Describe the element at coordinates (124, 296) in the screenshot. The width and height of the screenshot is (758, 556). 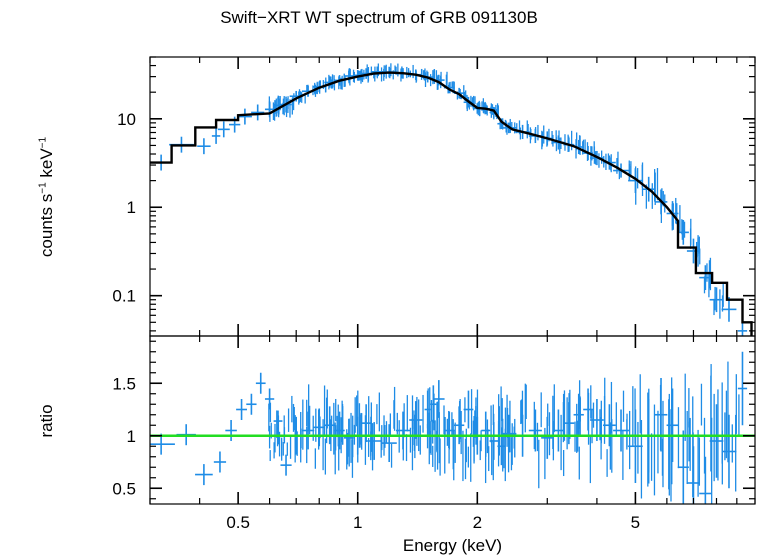
I see `y-tick-label: 0.1` at that location.